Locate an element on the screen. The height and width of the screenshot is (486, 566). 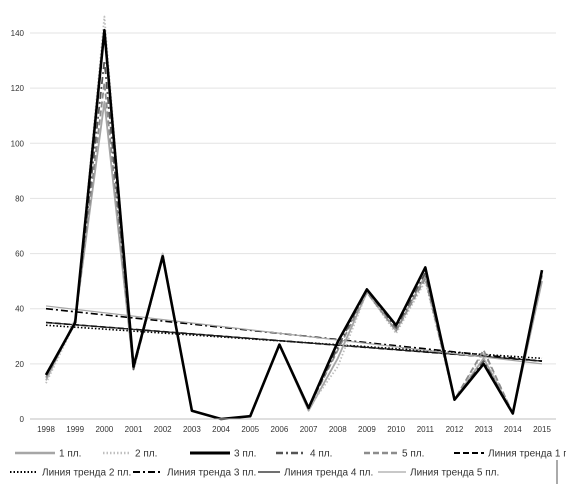
y-tick-label: 80 is located at coordinates (19, 198).